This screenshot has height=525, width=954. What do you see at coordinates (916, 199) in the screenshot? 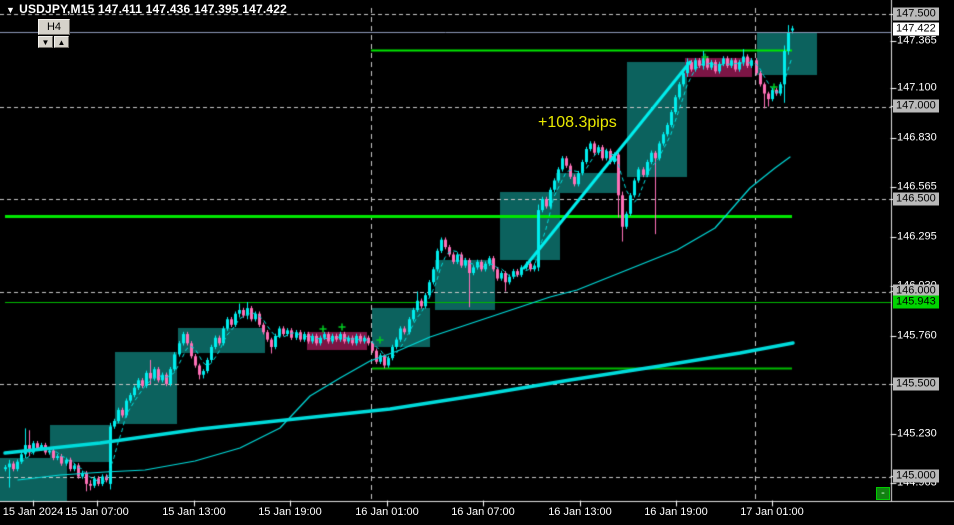
I see `price-grid-label: 146.500` at bounding box center [916, 199].